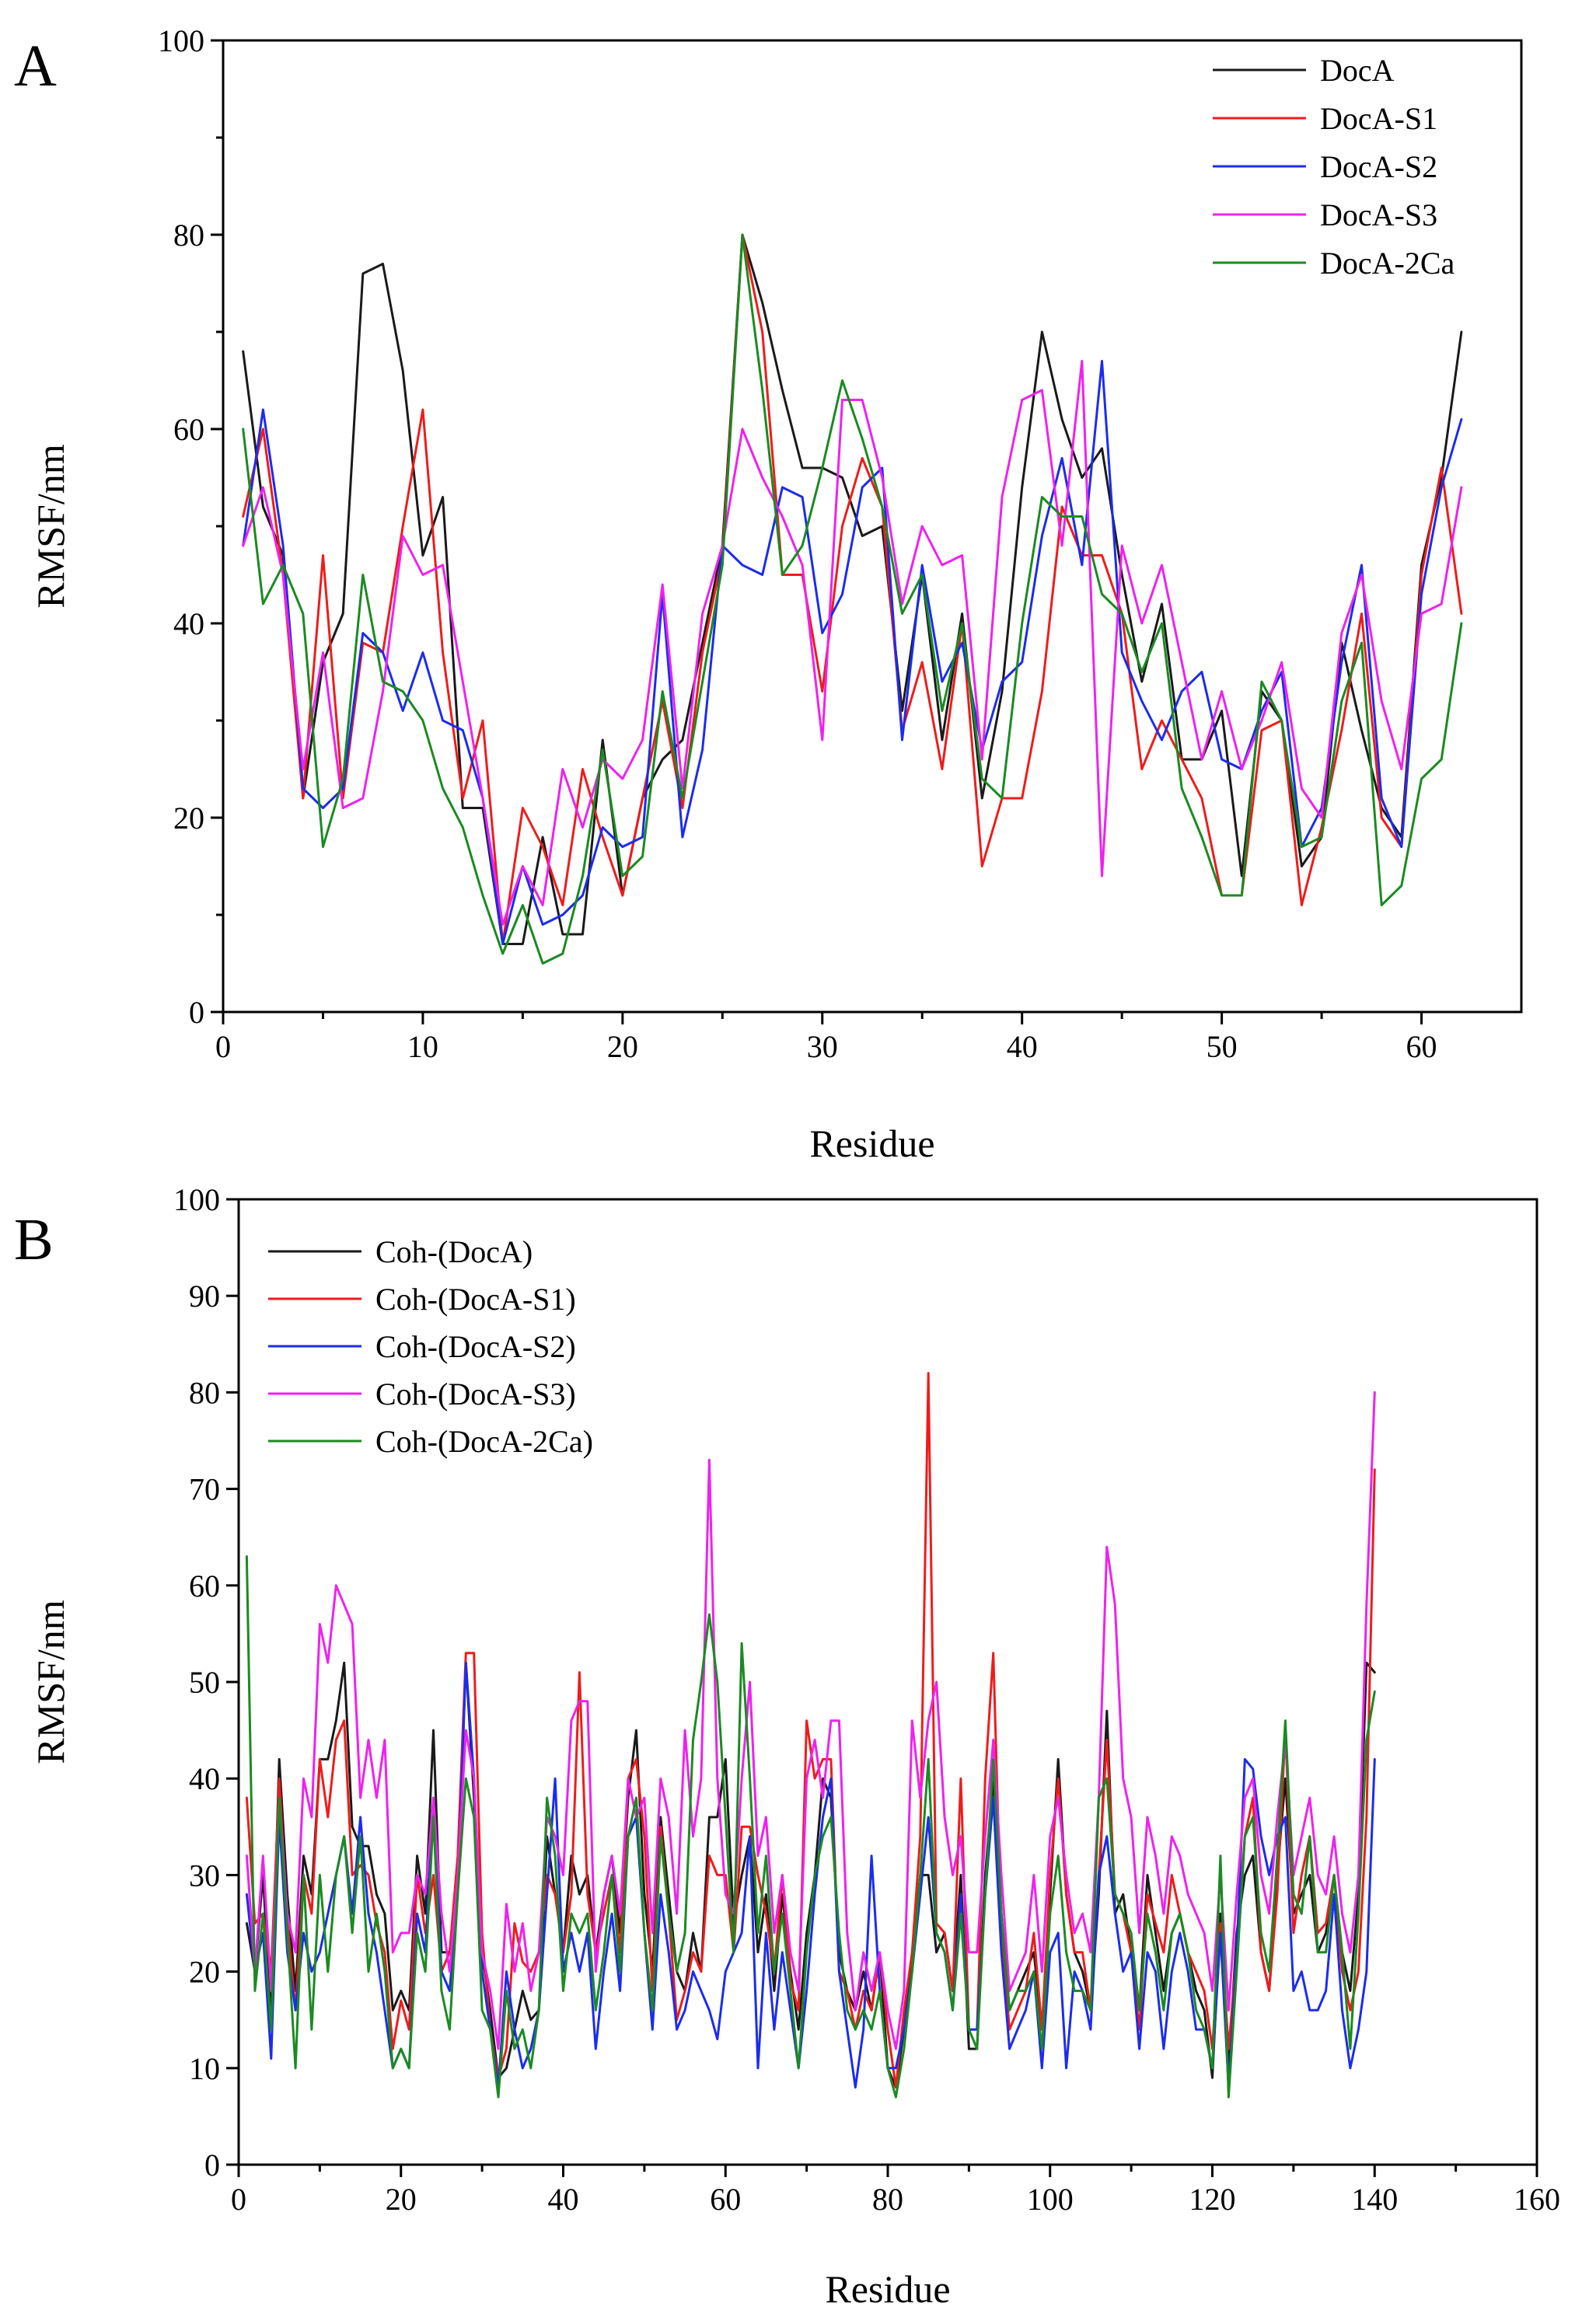 The image size is (1575, 2324). I want to click on panel-b-y-tick-label: 0, so click(212, 2165).